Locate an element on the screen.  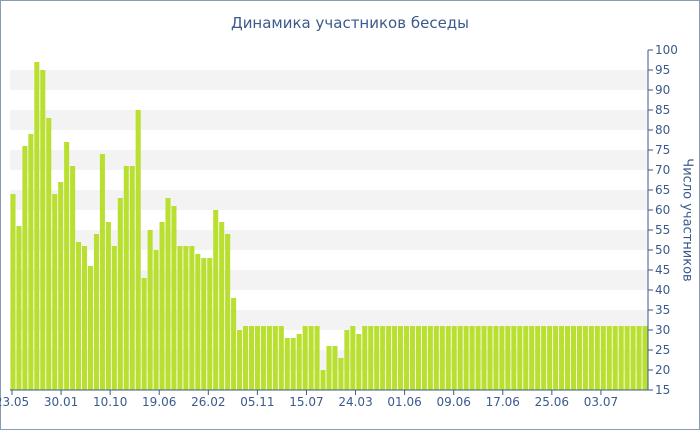
x-tick-label: 19.06 is located at coordinates (159, 402).